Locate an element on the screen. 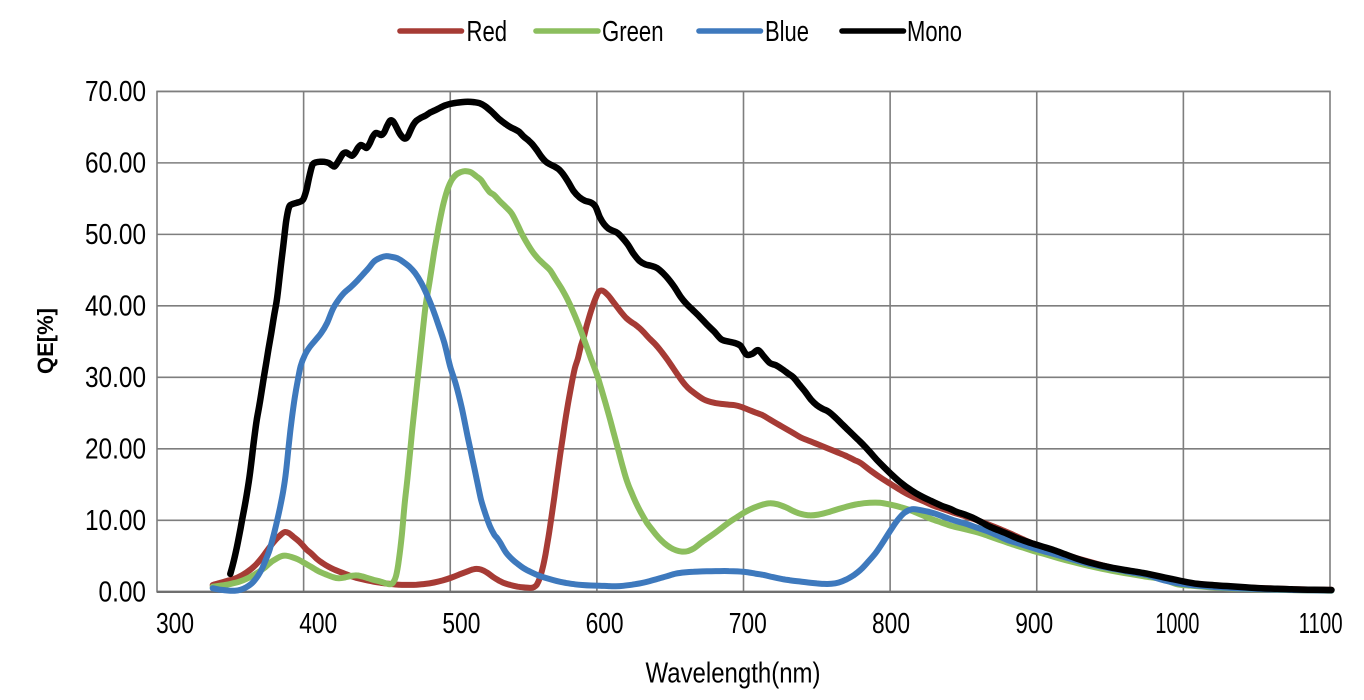 This screenshot has width=1364, height=700. svg-text: Blue is located at coordinates (787, 32).